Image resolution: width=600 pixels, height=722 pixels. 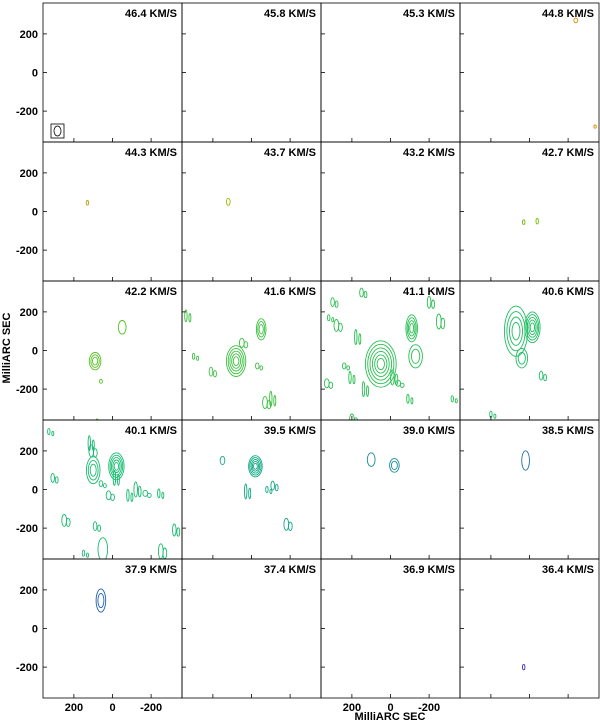 I want to click on channel-panel: 46.4 KM/S 200 0 -200, so click(x=99, y=72).